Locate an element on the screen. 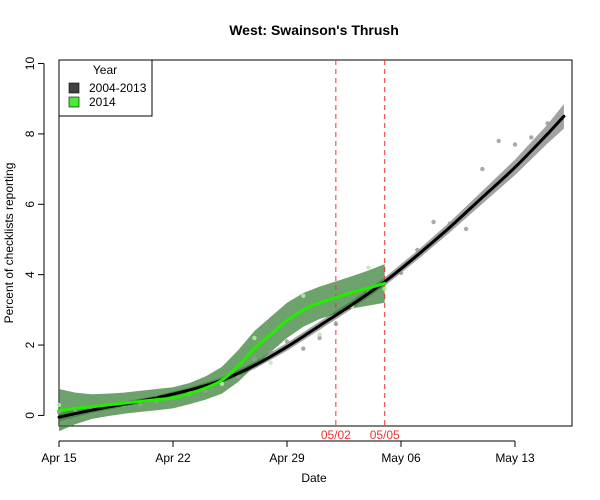 This screenshot has width=600, height=500. legend: Year 2004-2013 2014 is located at coordinates (105, 88).